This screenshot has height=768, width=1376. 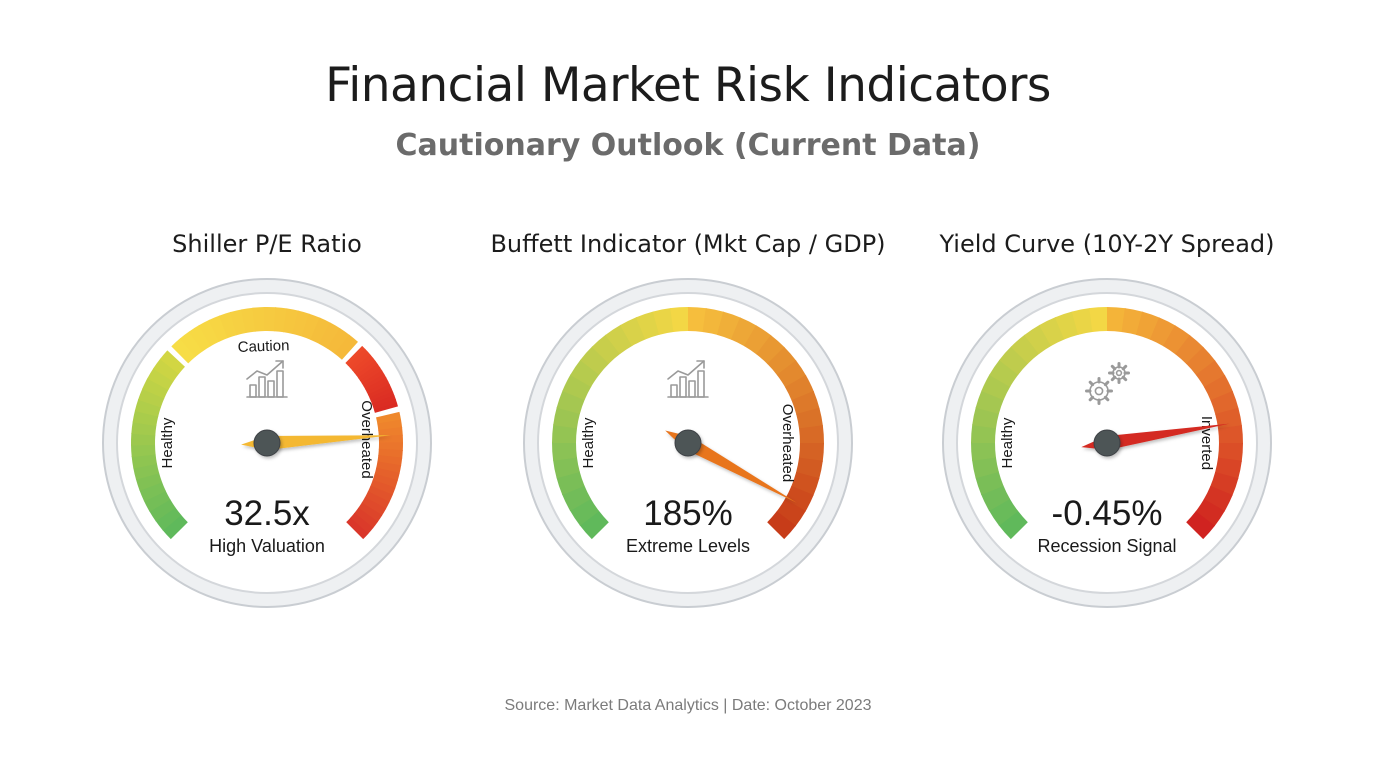 What do you see at coordinates (1206, 443) in the screenshot?
I see `zone-label-inverted: Inverted` at bounding box center [1206, 443].